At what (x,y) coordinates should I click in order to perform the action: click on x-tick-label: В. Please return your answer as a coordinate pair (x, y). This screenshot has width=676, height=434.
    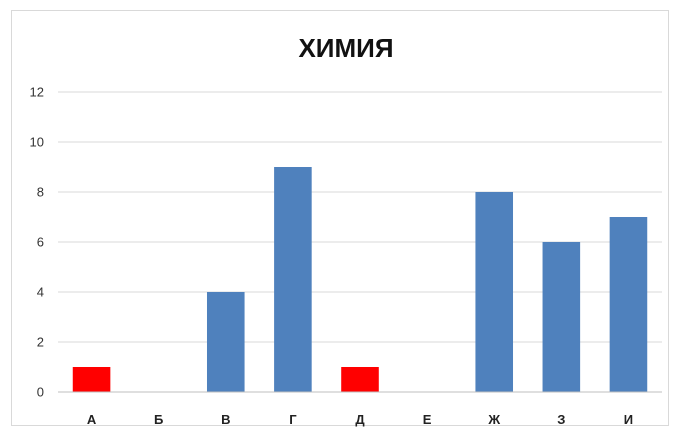
    Looking at the image, I should click on (225, 419).